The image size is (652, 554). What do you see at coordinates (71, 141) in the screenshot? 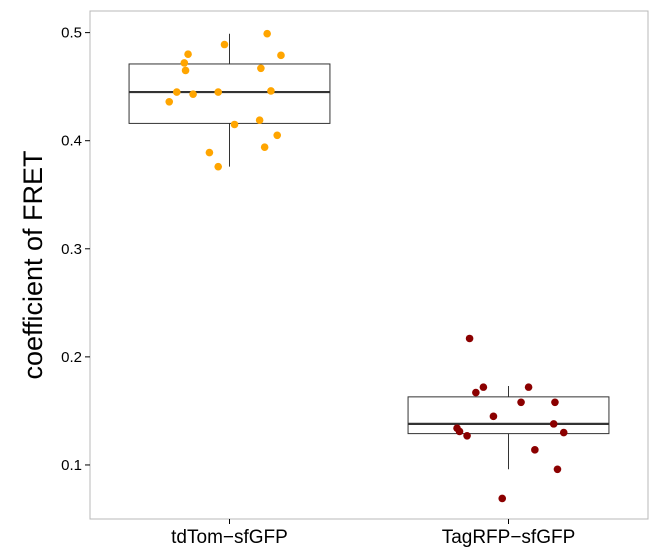
I see `y-tick-label: 0.4` at bounding box center [71, 141].